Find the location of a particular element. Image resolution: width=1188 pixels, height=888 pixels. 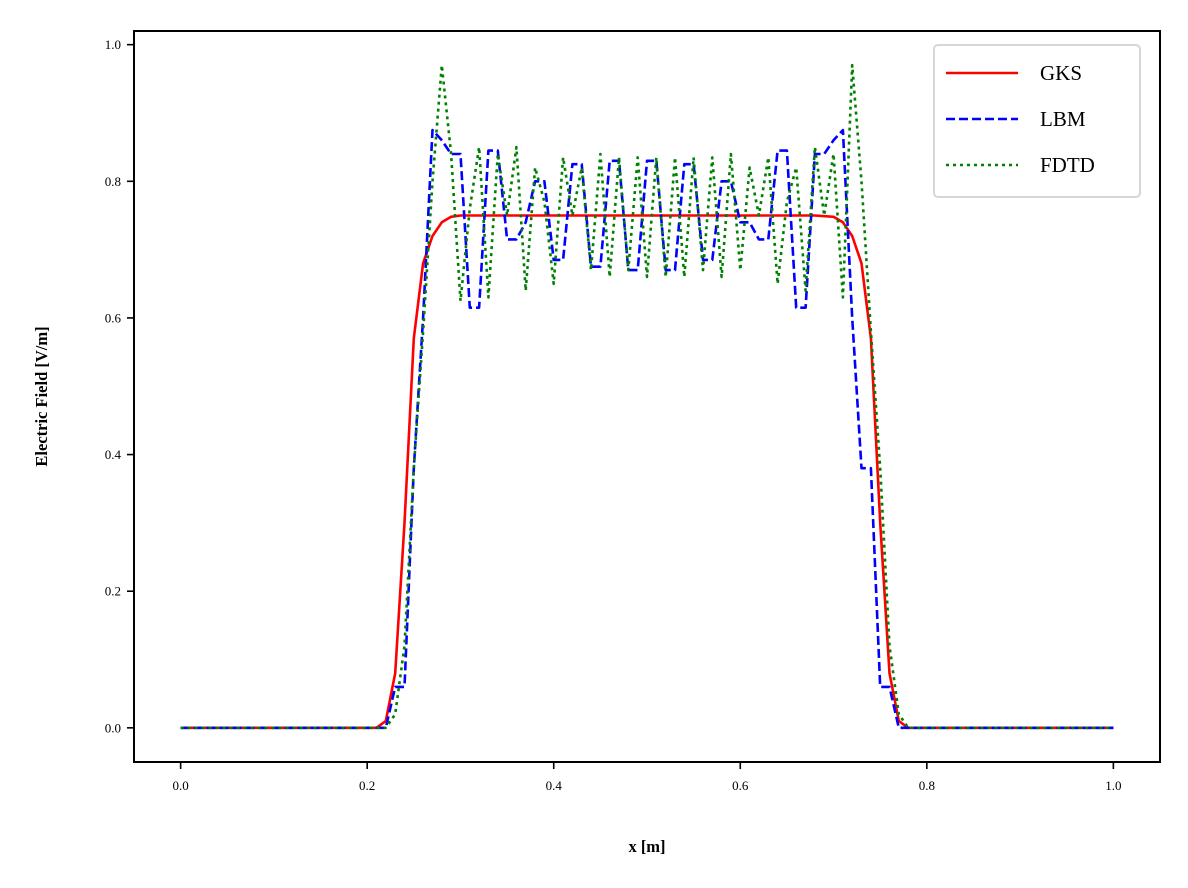

x-tick-label: 0.2 is located at coordinates (367, 785).